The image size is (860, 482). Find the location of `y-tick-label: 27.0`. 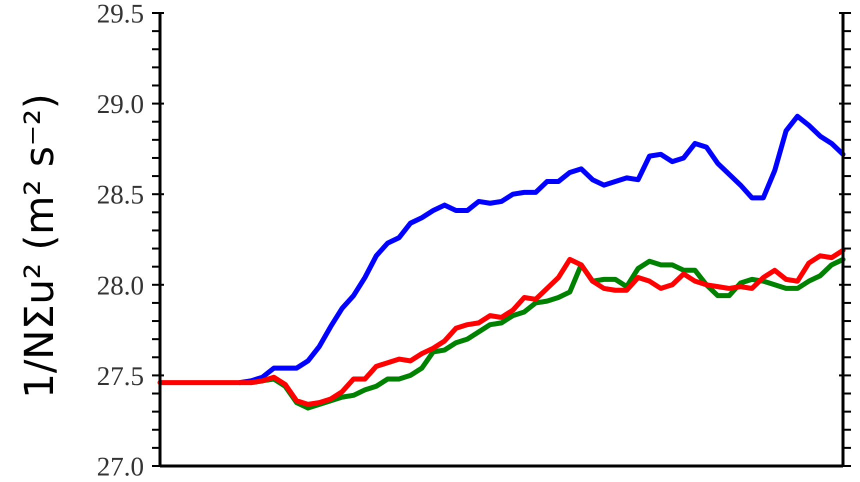

y-tick-label: 27.0 is located at coordinates (120, 466).